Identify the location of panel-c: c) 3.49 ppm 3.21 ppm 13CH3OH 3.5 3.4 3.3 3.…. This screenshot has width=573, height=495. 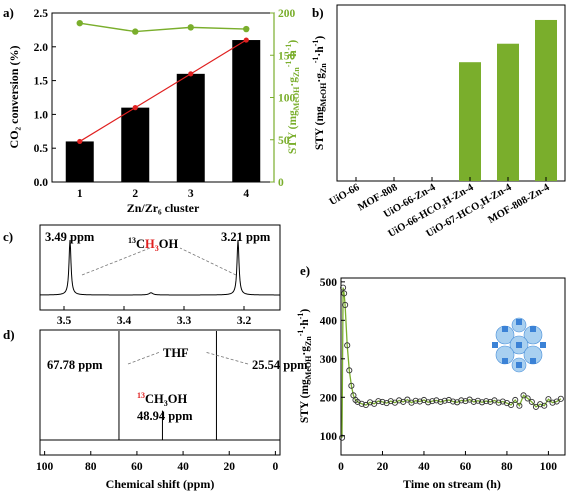
(142, 275).